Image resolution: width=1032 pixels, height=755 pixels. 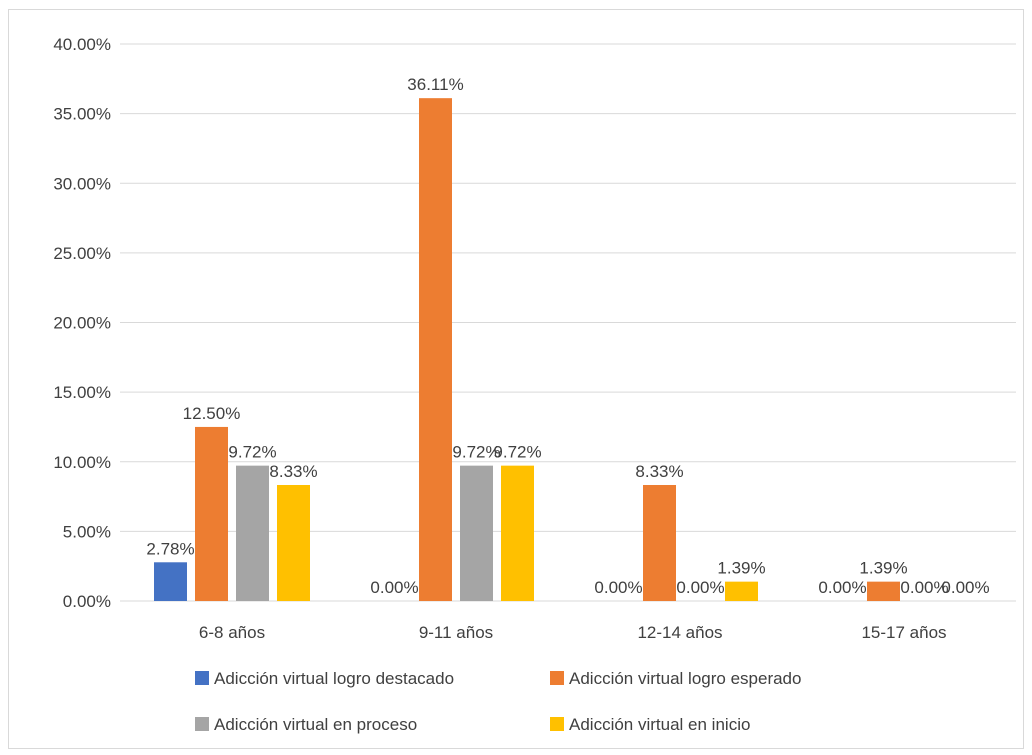 What do you see at coordinates (87, 601) in the screenshot?
I see `y-tick-label: 0.00%` at bounding box center [87, 601].